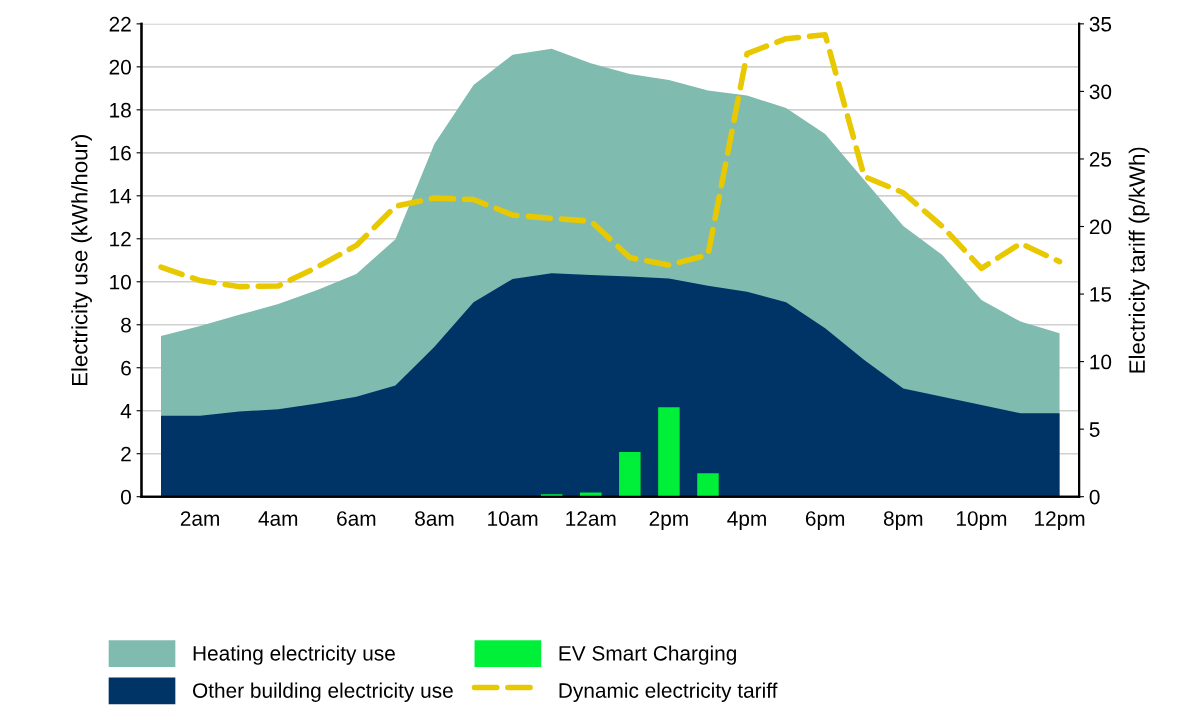  Describe the element at coordinates (668, 692) in the screenshot. I see `legend-label: Dynamic electricity tariff` at that location.